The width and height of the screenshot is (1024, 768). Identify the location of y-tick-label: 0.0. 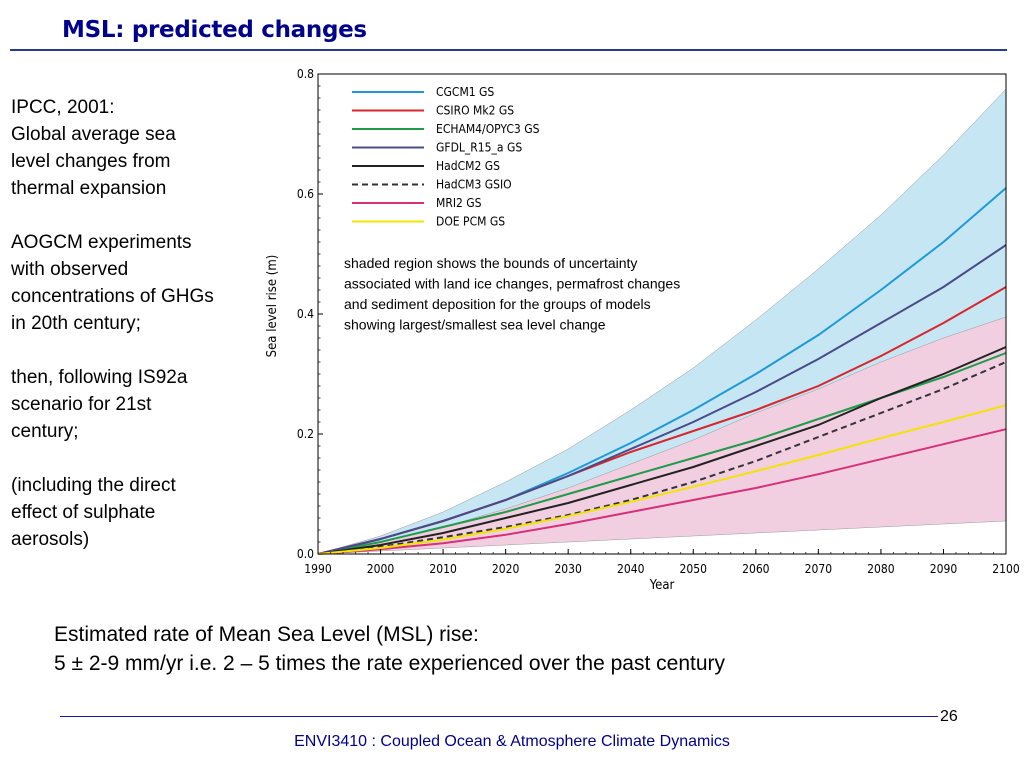
(305, 554).